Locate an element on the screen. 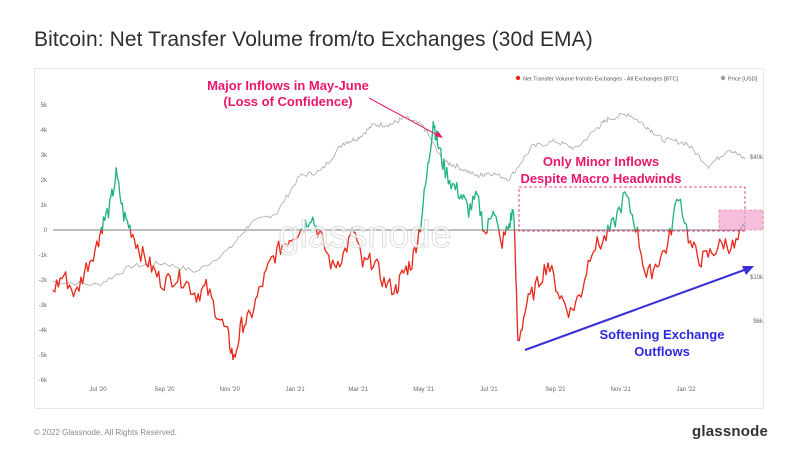 The height and width of the screenshot is (459, 800). annotation-minor-inflows-line1: Only Minor Inflows is located at coordinates (601, 161).